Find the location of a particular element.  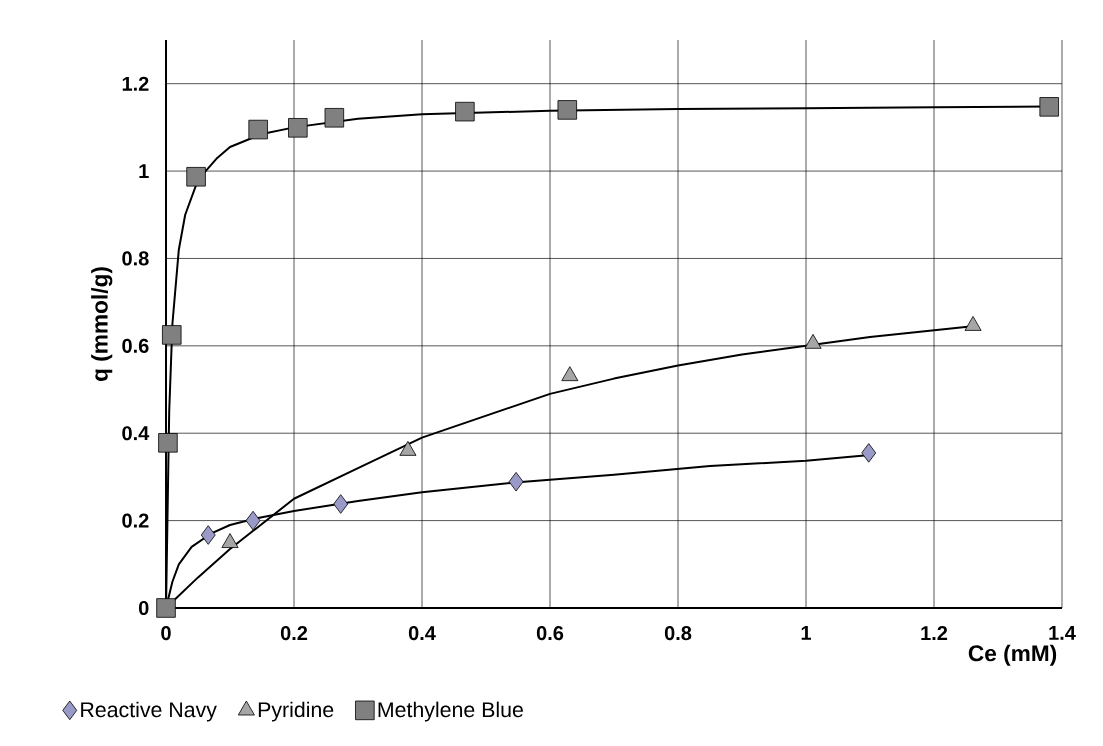

x-tick-label: 0.2 is located at coordinates (294, 633).